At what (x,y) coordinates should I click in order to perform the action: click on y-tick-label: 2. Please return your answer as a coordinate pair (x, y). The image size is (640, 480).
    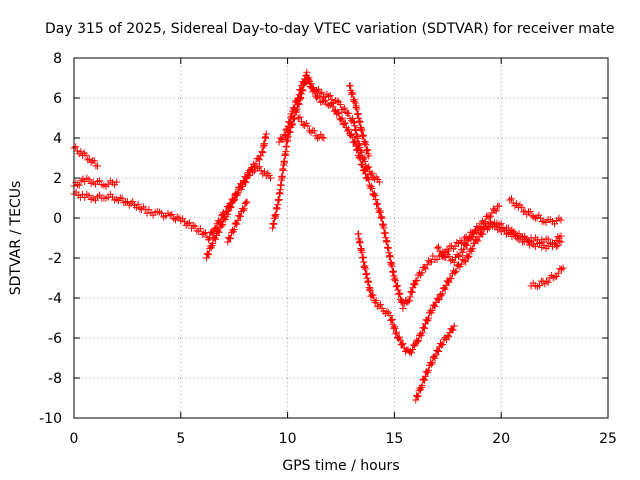
    Looking at the image, I should click on (57, 179).